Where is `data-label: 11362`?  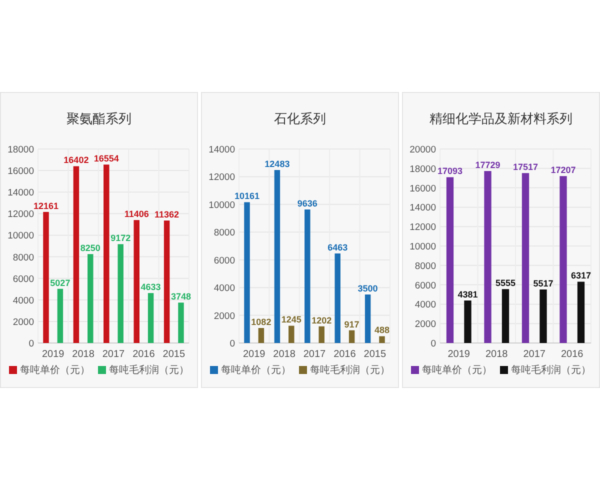 data-label: 11362 is located at coordinates (167, 215).